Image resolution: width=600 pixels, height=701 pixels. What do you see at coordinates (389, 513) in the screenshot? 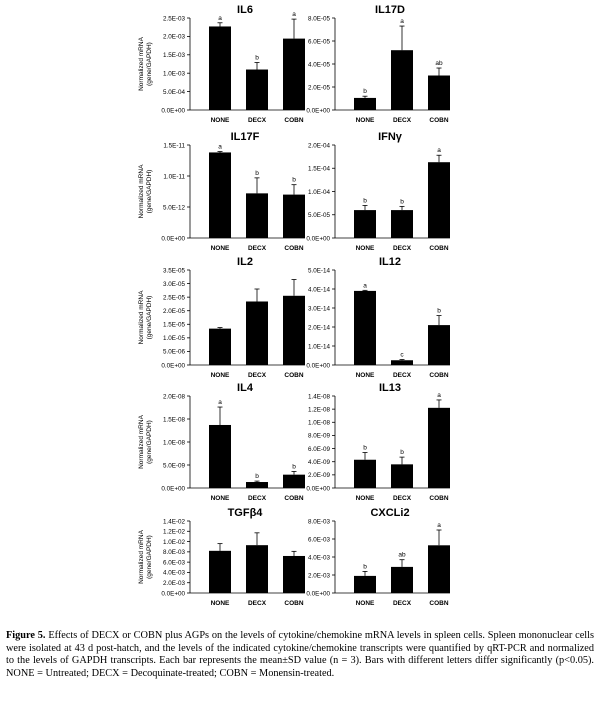
I see `chart-title: CXCLi2` at bounding box center [389, 513].